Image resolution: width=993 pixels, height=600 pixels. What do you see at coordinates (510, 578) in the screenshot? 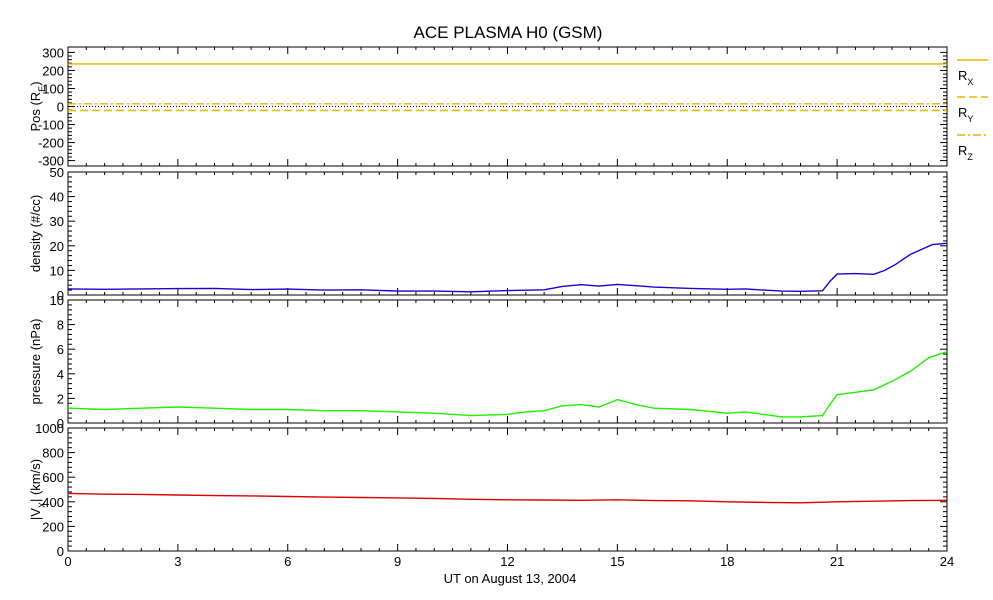
I see `x-axis-label: UT on August 13, 2004` at bounding box center [510, 578].